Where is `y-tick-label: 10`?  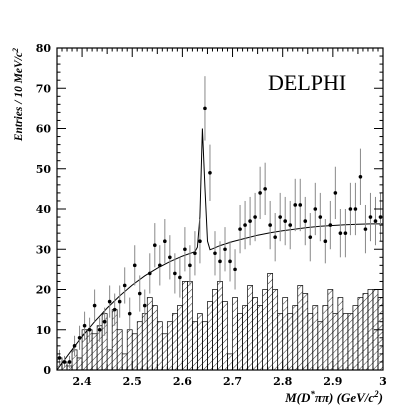 y-tick-label: 10 is located at coordinates (44, 330).